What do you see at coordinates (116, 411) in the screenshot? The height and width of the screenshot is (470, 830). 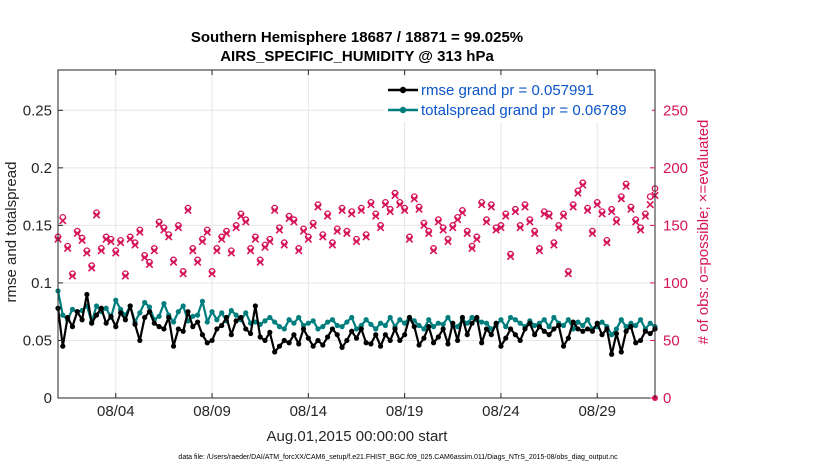 I see `x-tick-label: 08/04` at bounding box center [116, 411].